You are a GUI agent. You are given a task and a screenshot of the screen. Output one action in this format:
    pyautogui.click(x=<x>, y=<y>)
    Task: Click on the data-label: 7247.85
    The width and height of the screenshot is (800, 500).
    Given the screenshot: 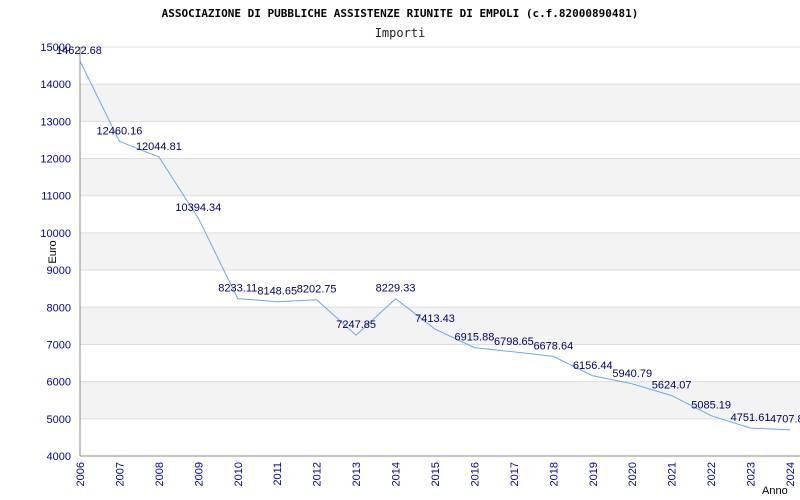 What is the action you would take?
    pyautogui.click(x=356, y=325)
    